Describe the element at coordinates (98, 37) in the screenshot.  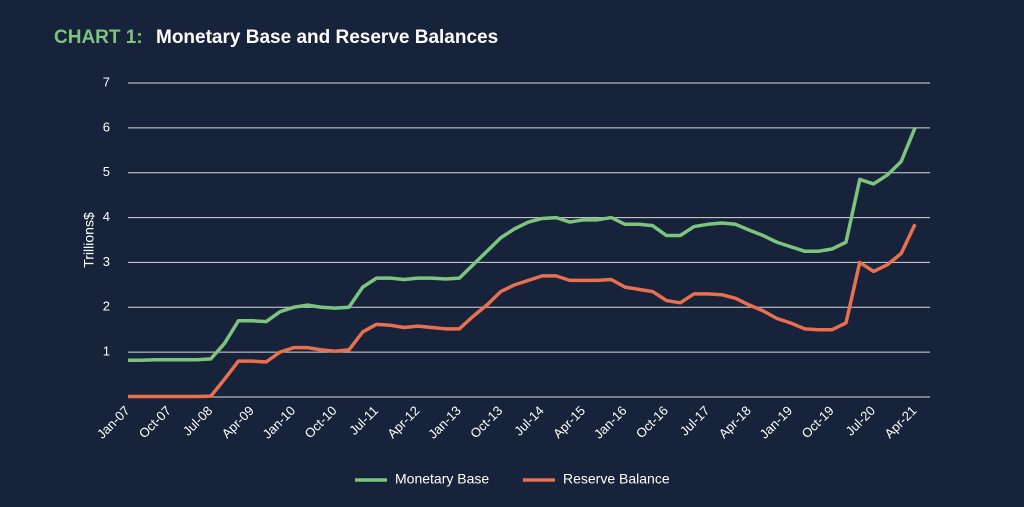
I see `chart-title-prefix: CHART 1:` at that location.